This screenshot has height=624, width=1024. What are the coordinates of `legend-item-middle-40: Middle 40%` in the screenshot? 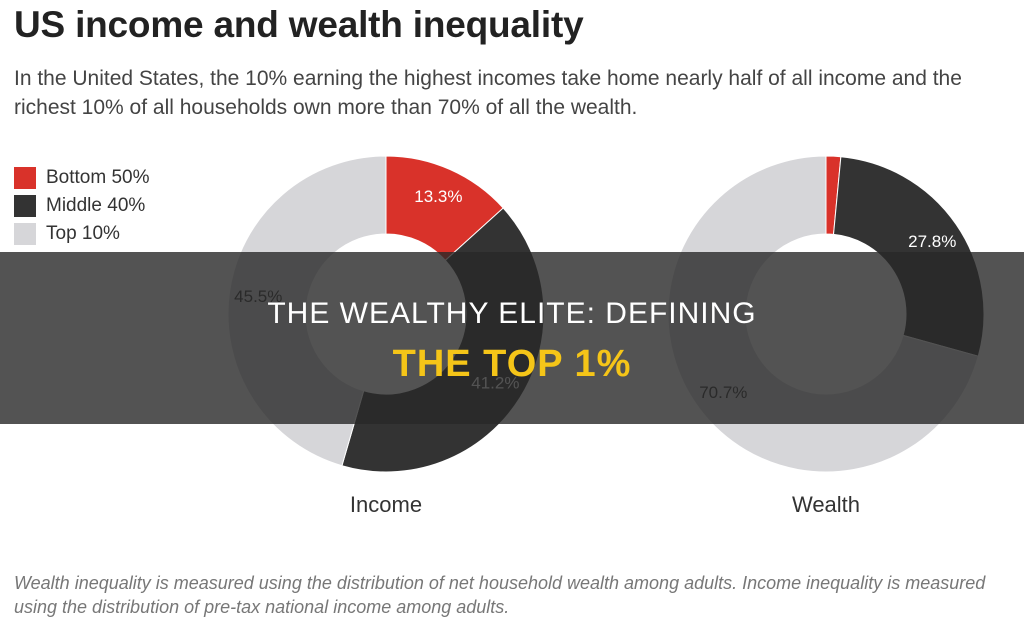 It's located at (82, 206).